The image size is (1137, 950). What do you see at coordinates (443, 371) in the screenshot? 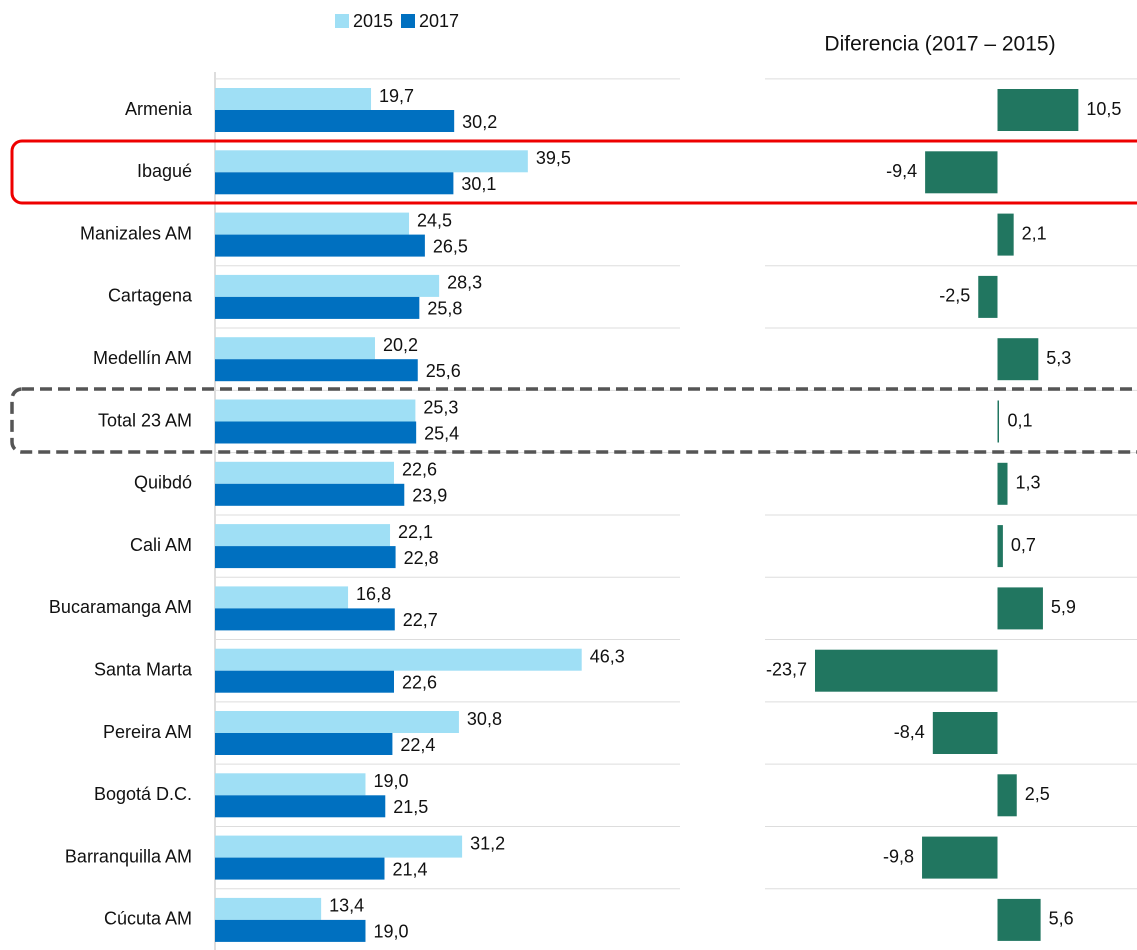
I see `value-label: 25,6` at bounding box center [443, 371].